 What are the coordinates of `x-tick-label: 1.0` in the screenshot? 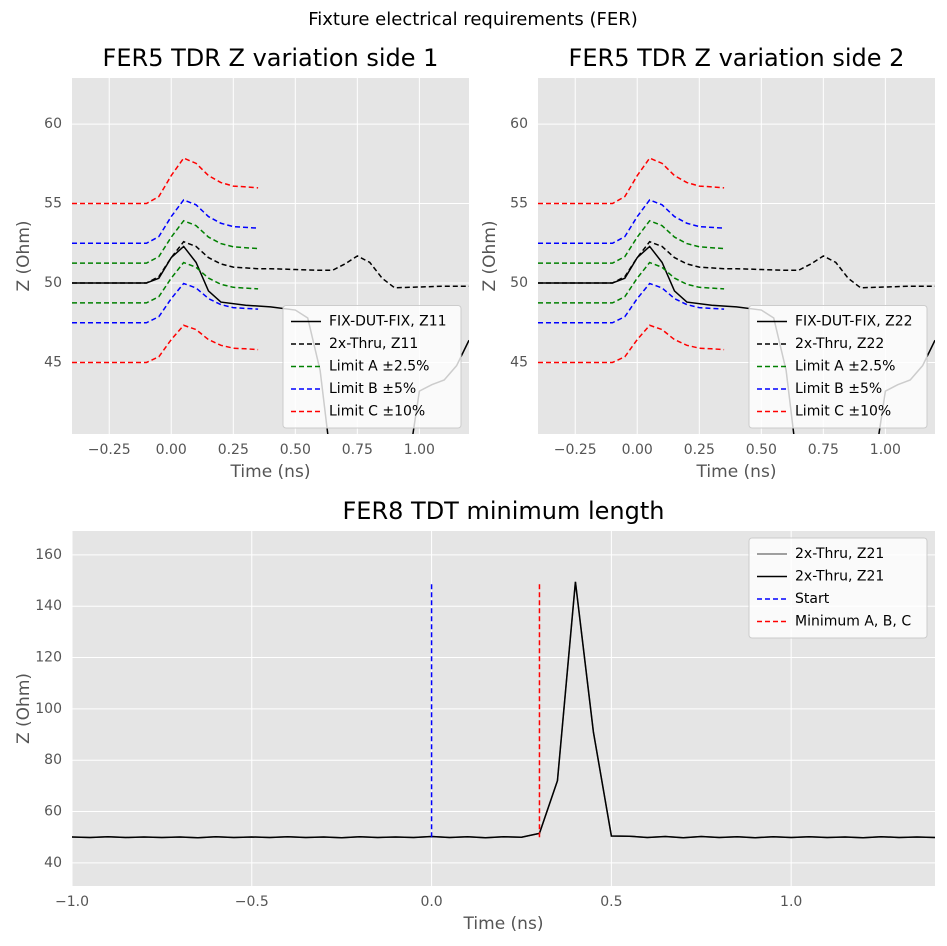 It's located at (791, 902).